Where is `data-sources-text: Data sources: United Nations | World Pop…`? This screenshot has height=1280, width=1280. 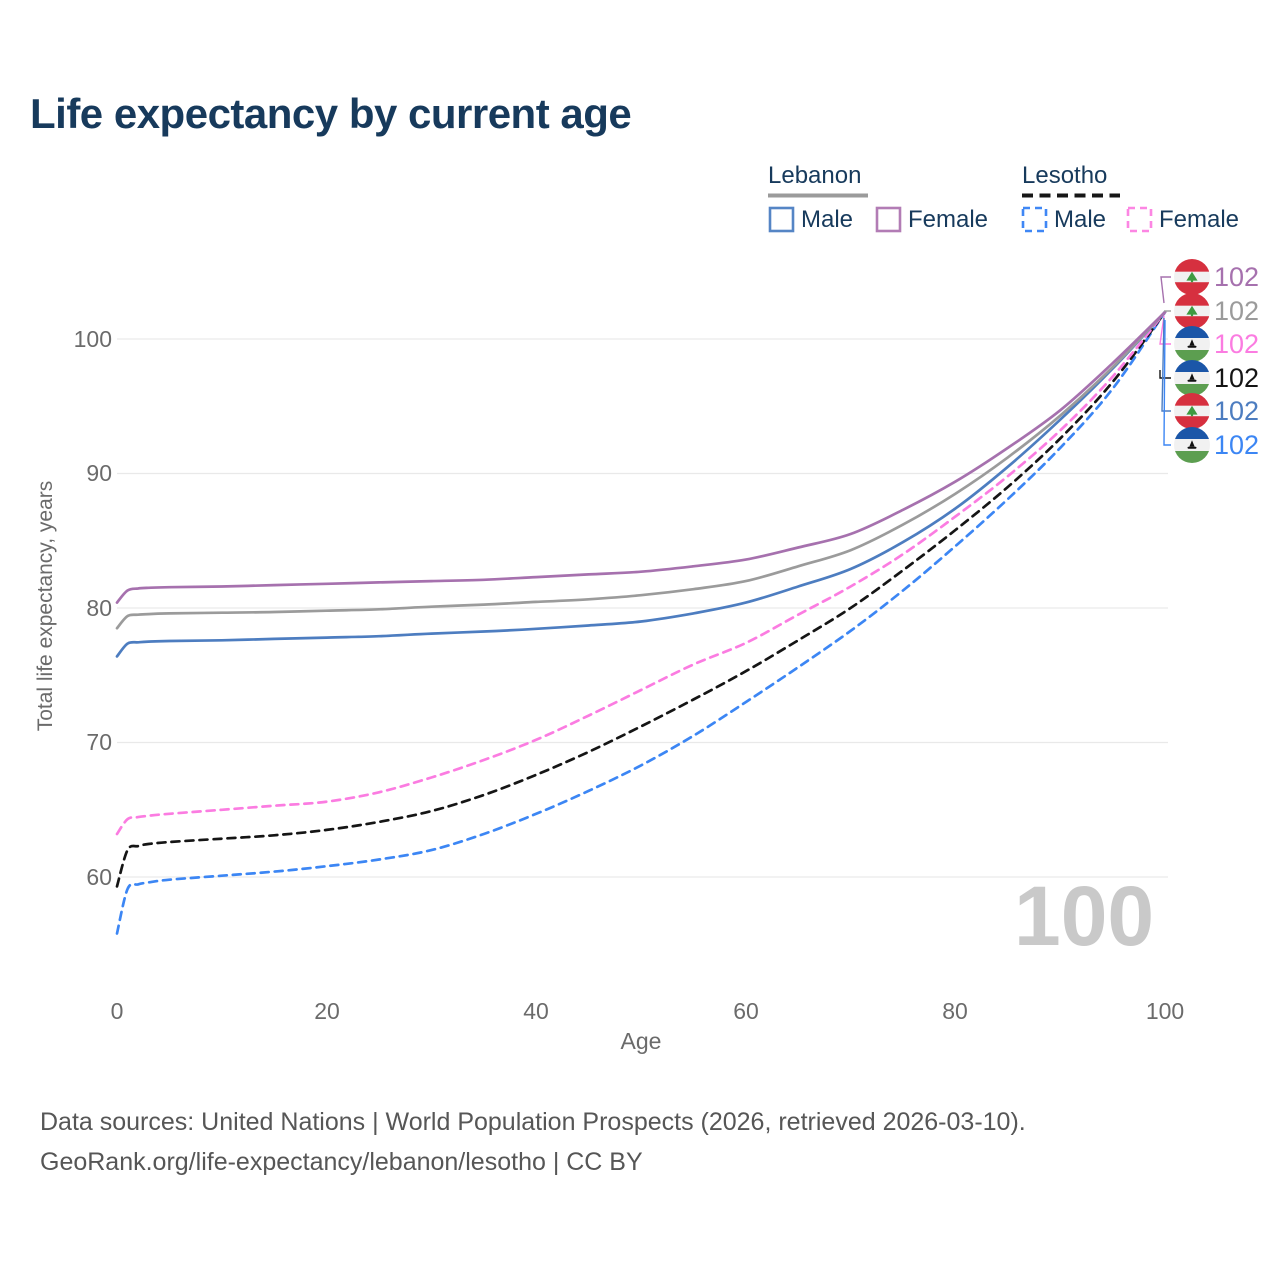
data-sources-text: Data sources: United Nations | World Pop… is located at coordinates (533, 1122).